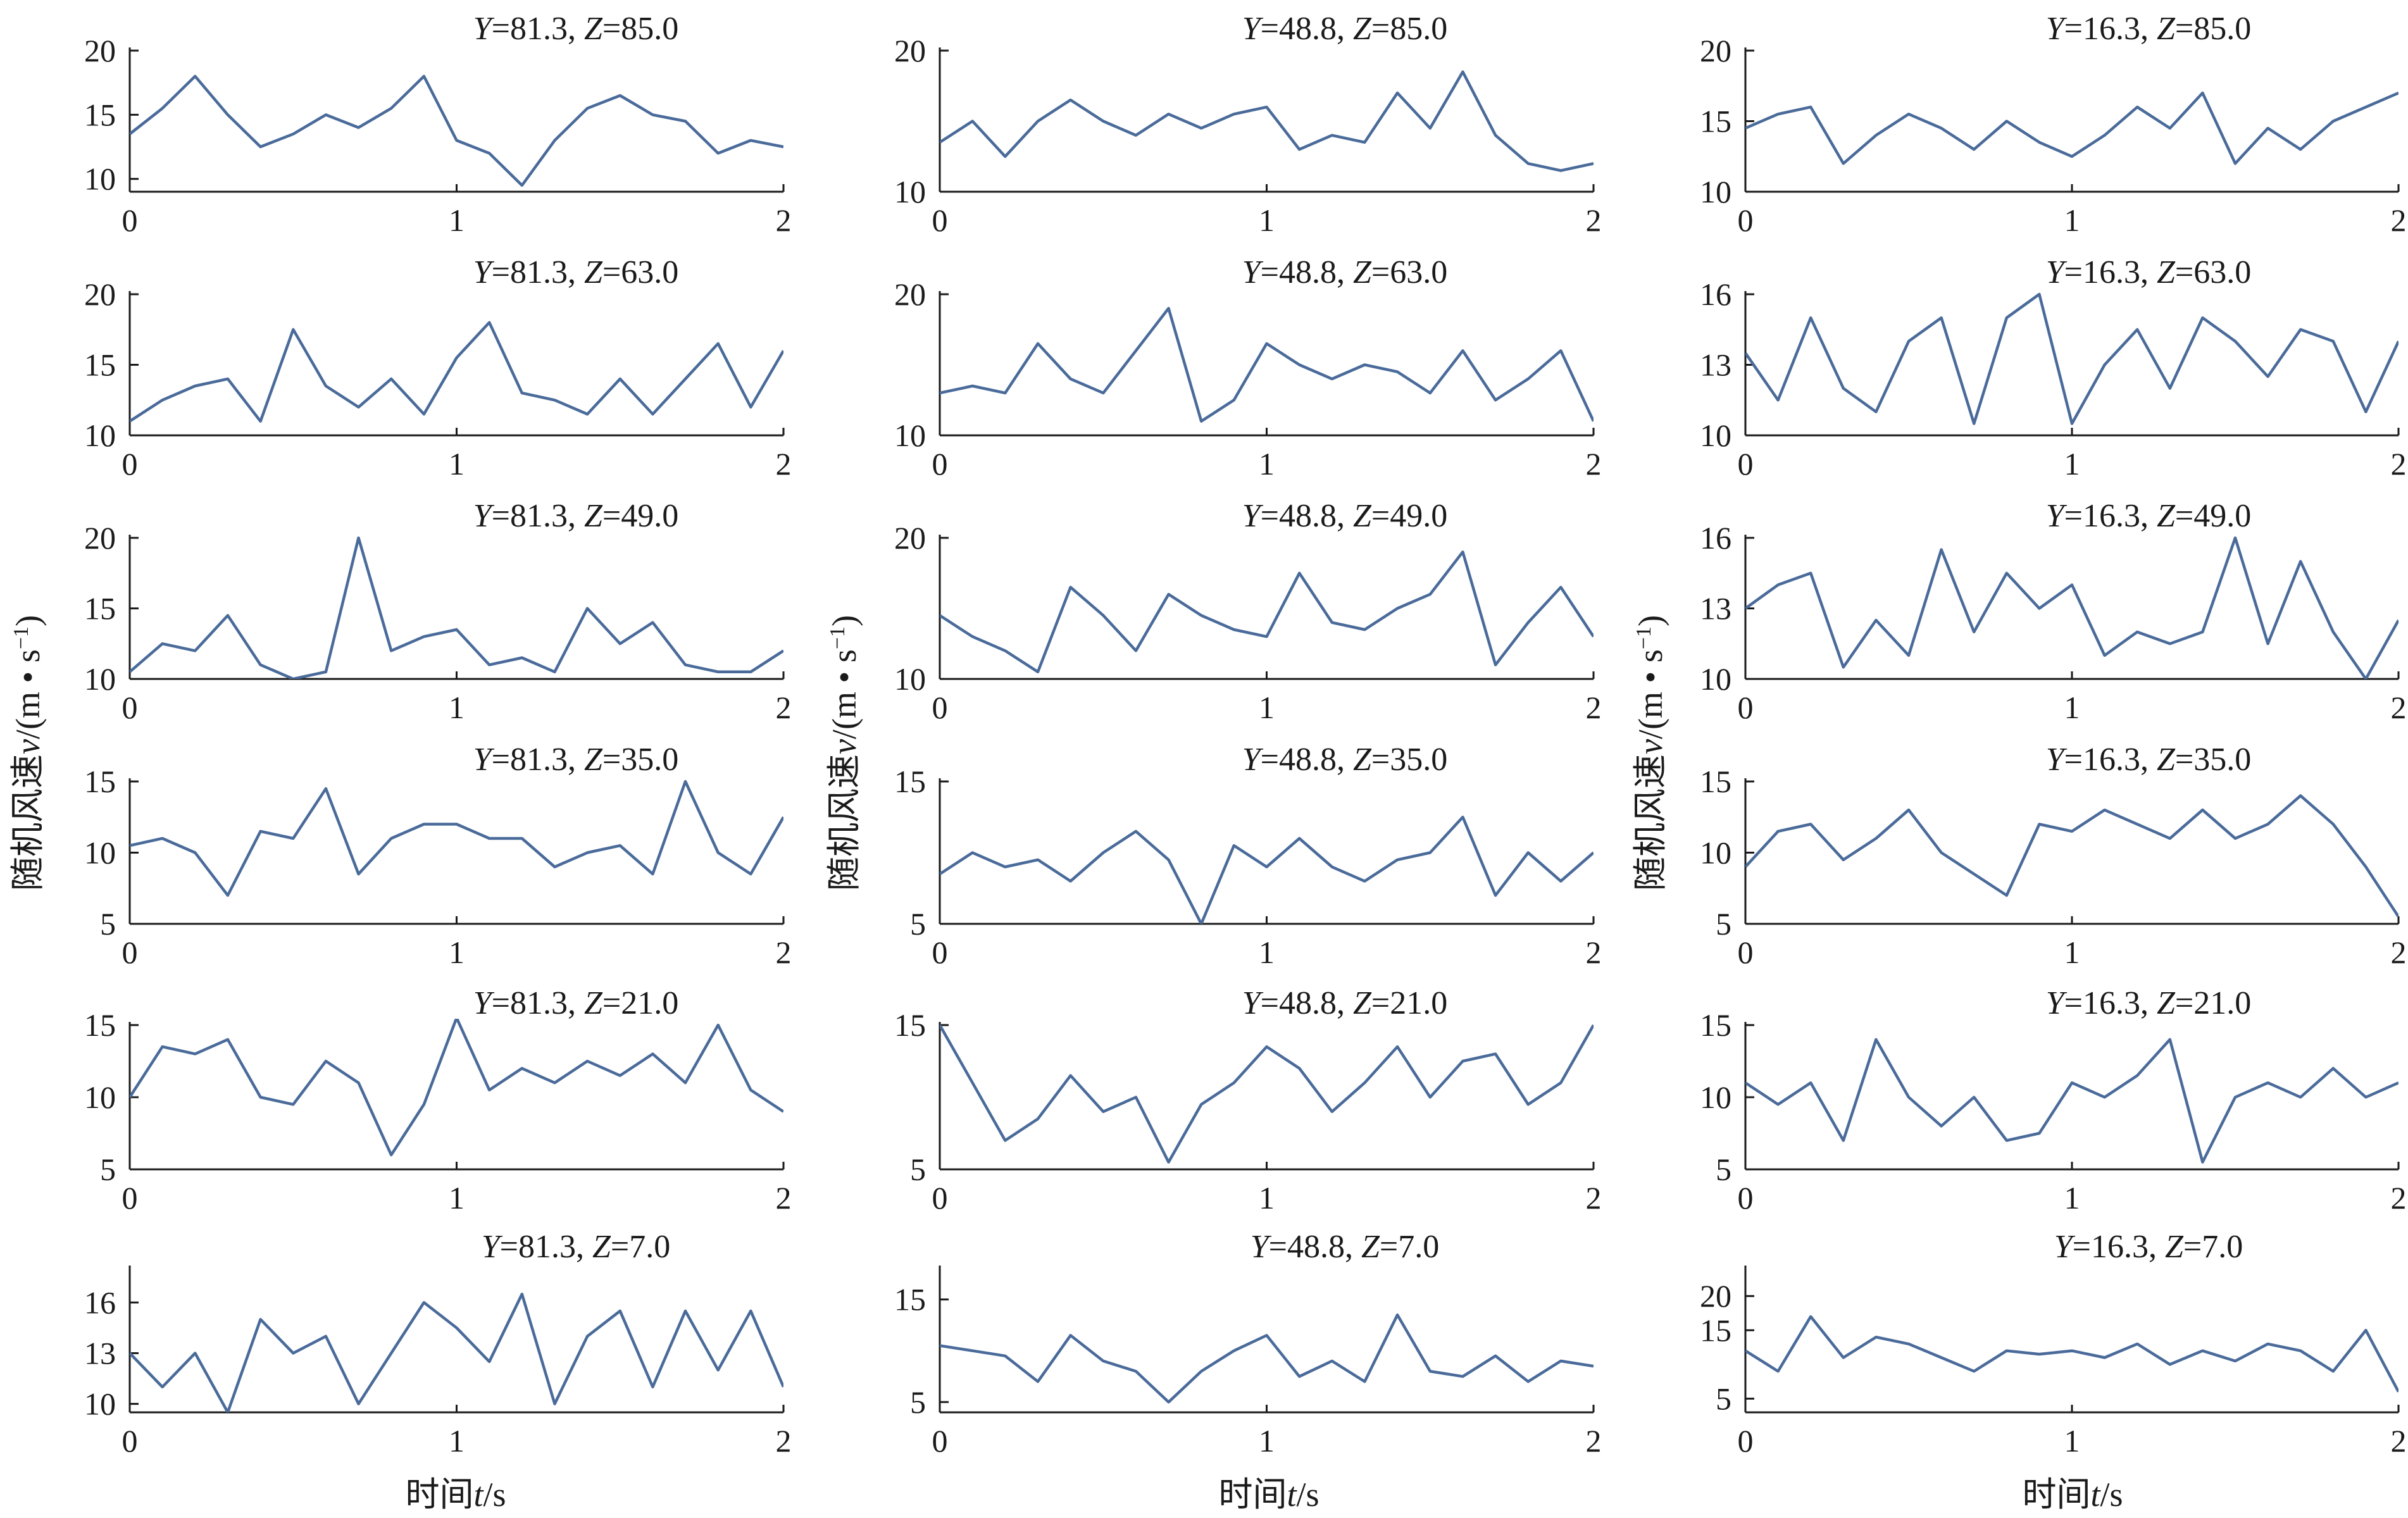 This screenshot has width=2408, height=1518. I want to click on y-axis-label-left: 随机风速v/(m • s−1), so click(28, 753).